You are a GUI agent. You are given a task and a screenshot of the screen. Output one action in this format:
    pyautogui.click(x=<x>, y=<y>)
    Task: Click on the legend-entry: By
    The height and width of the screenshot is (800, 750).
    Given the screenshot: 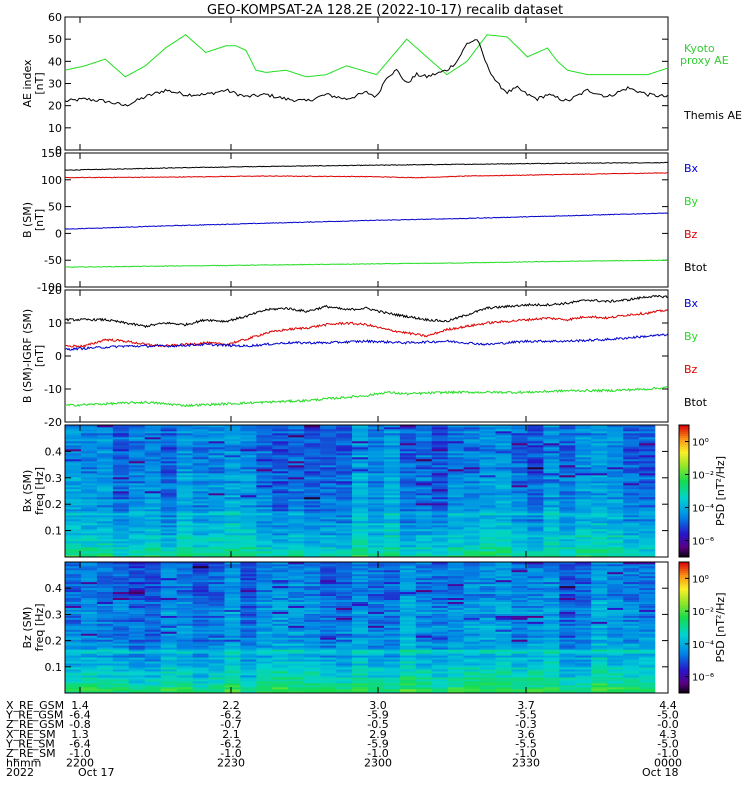 What is the action you would take?
    pyautogui.click(x=691, y=201)
    